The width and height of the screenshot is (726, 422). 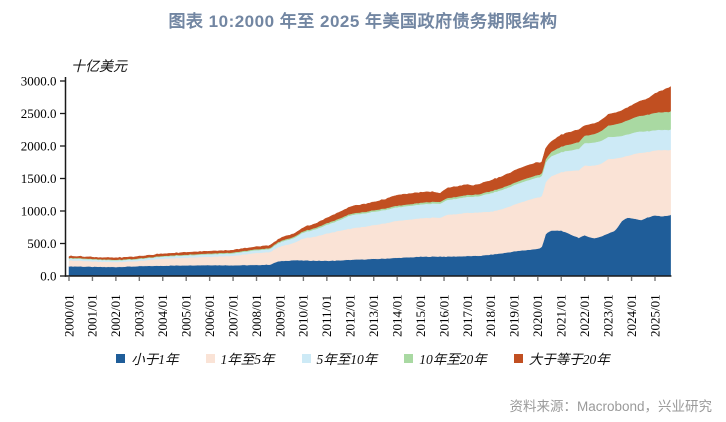 I want to click on legend-item-10y-20y: 10年至20年, so click(x=445, y=358).